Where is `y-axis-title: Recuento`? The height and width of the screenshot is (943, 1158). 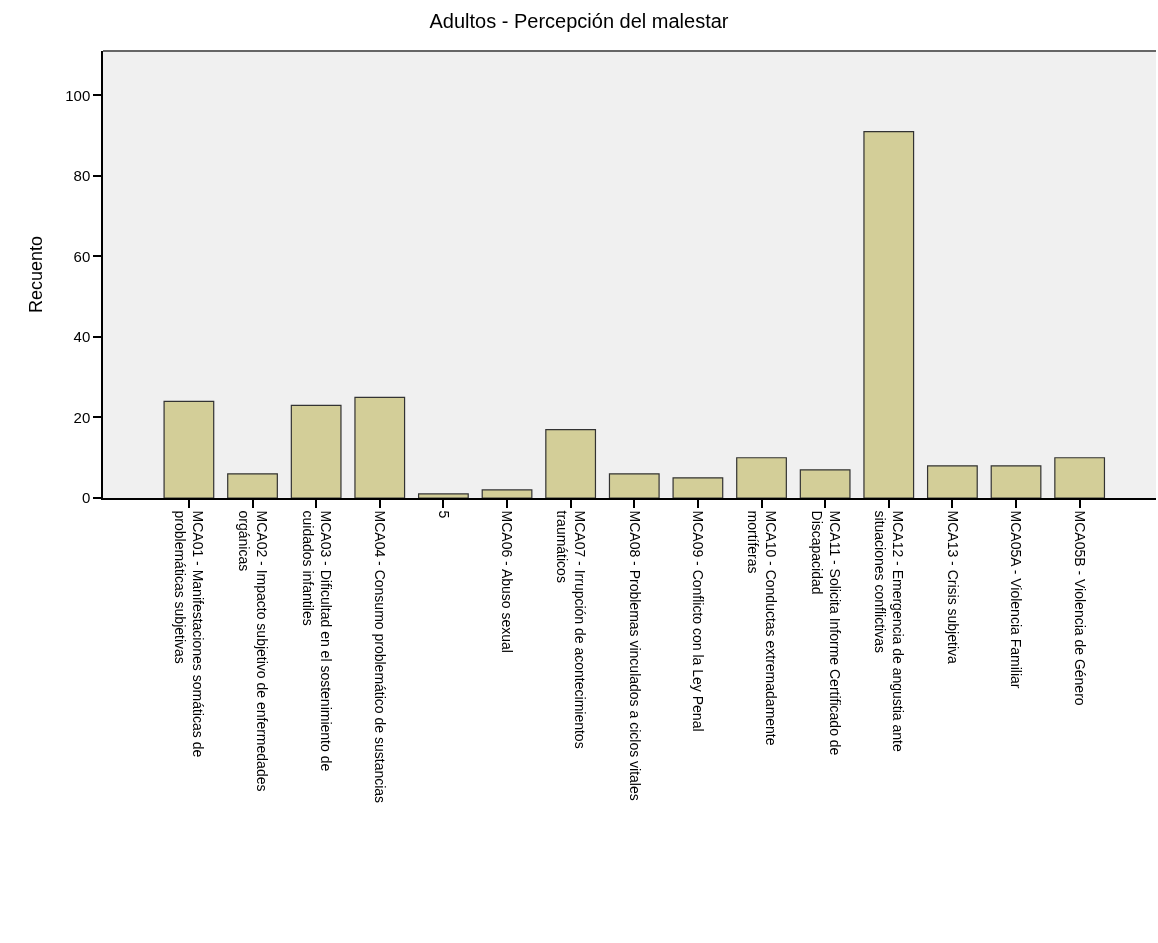
y-axis-title: Recuento is located at coordinates (35, 274).